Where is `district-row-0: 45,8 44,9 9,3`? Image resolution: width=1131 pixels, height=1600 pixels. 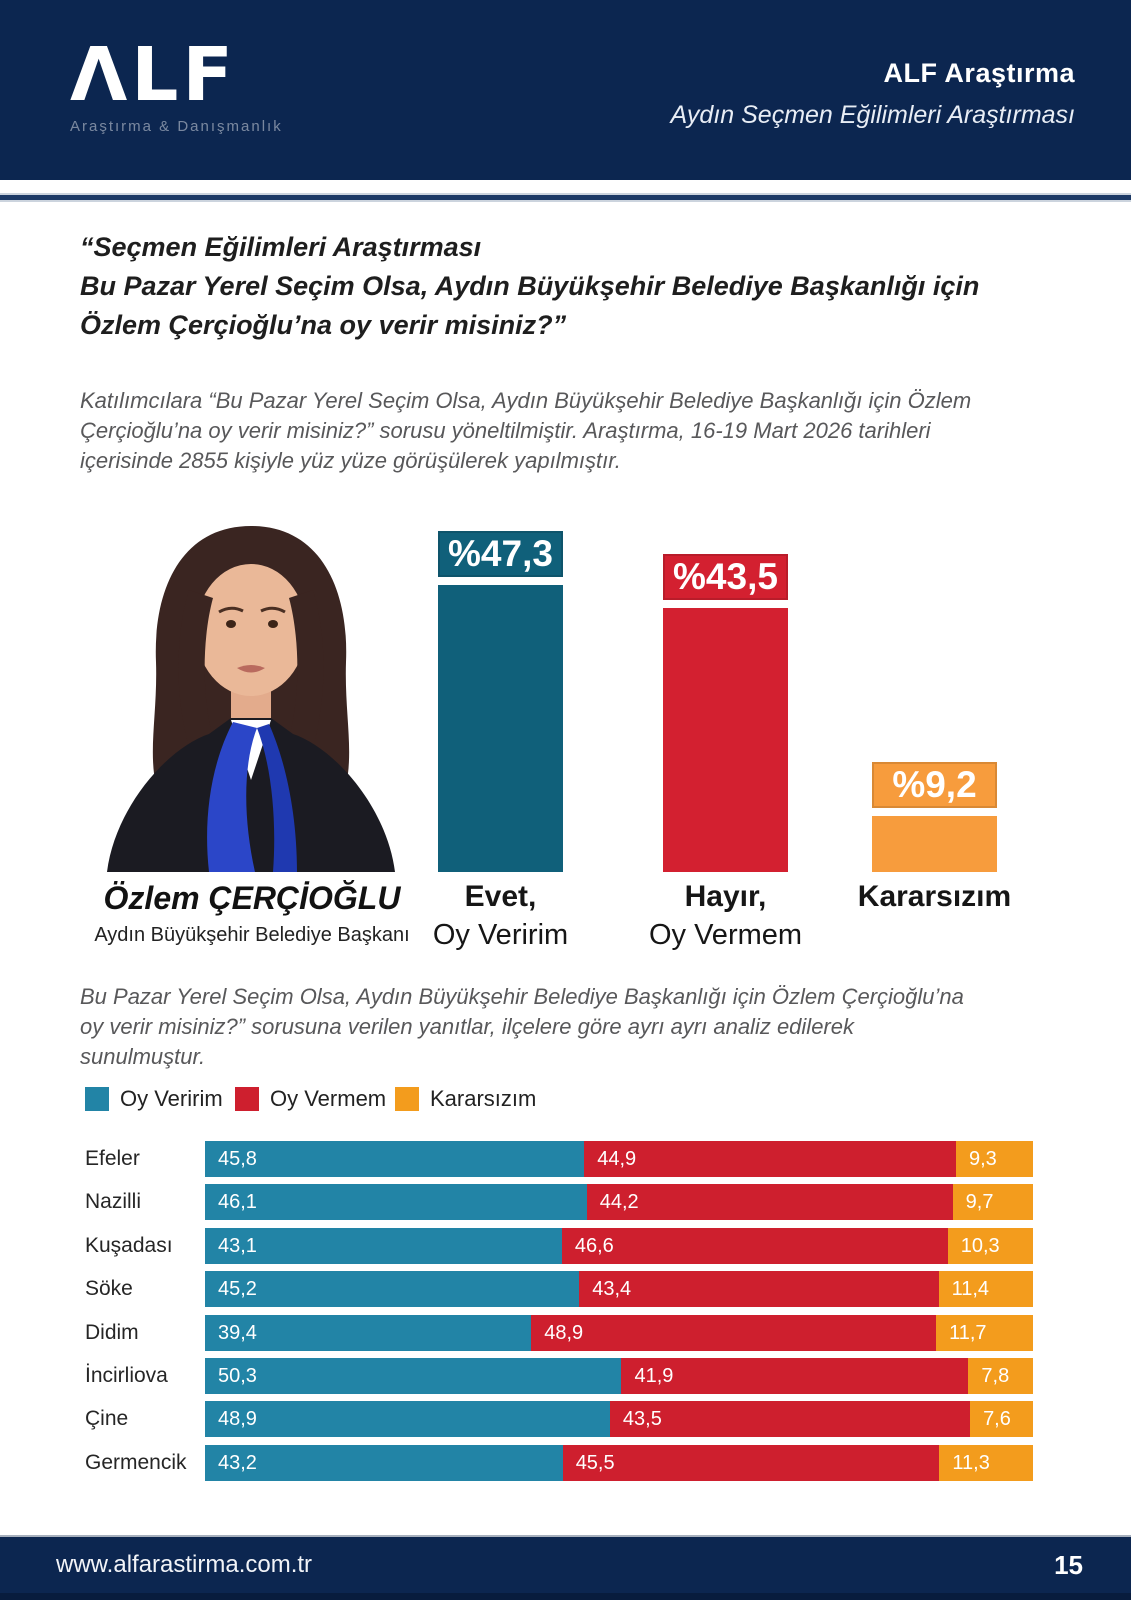
district-row-0: 45,8 44,9 9,3 is located at coordinates (619, 1159).